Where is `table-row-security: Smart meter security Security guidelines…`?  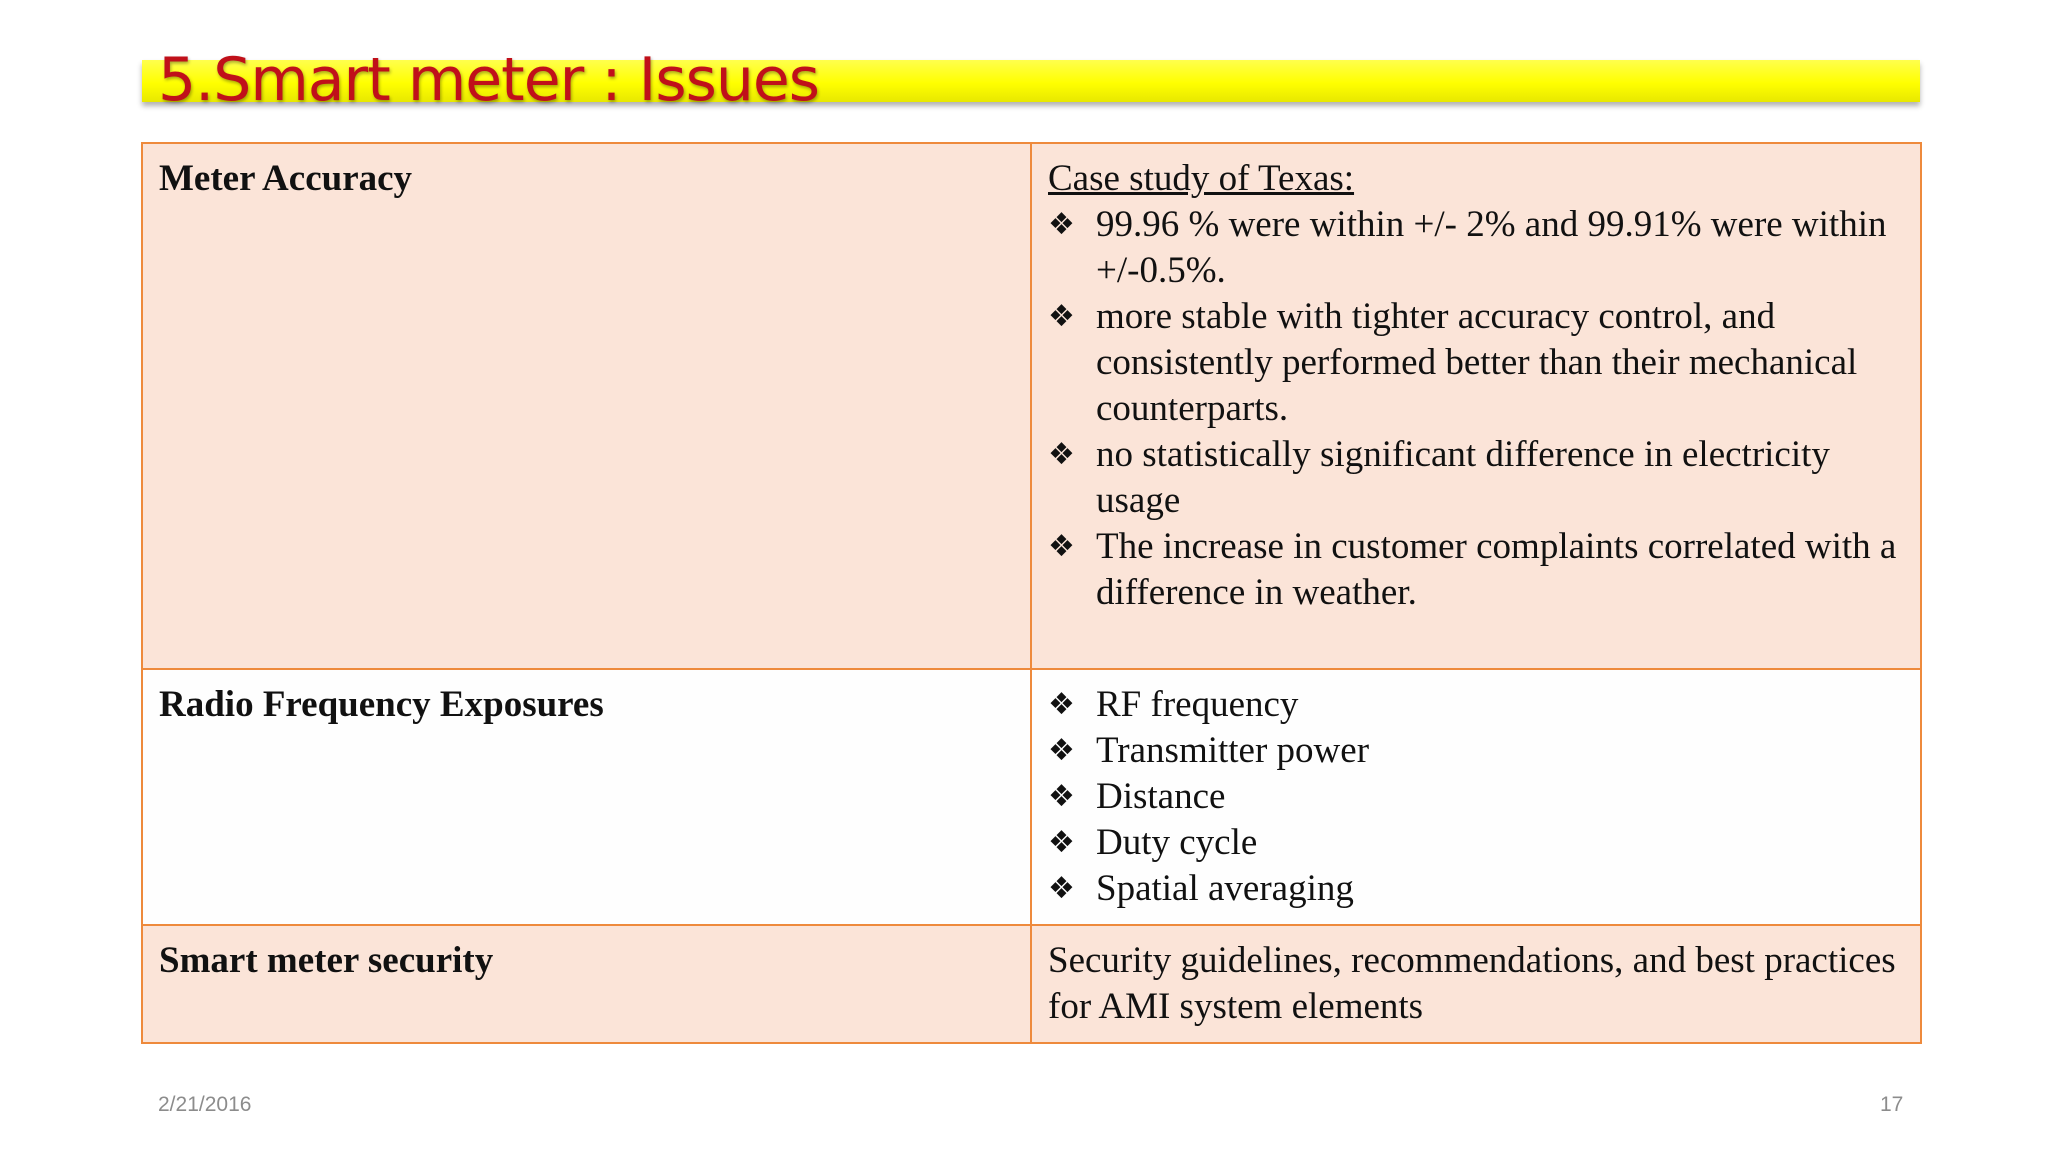
table-row-security: Smart meter security Security guidelines… is located at coordinates (1031, 984).